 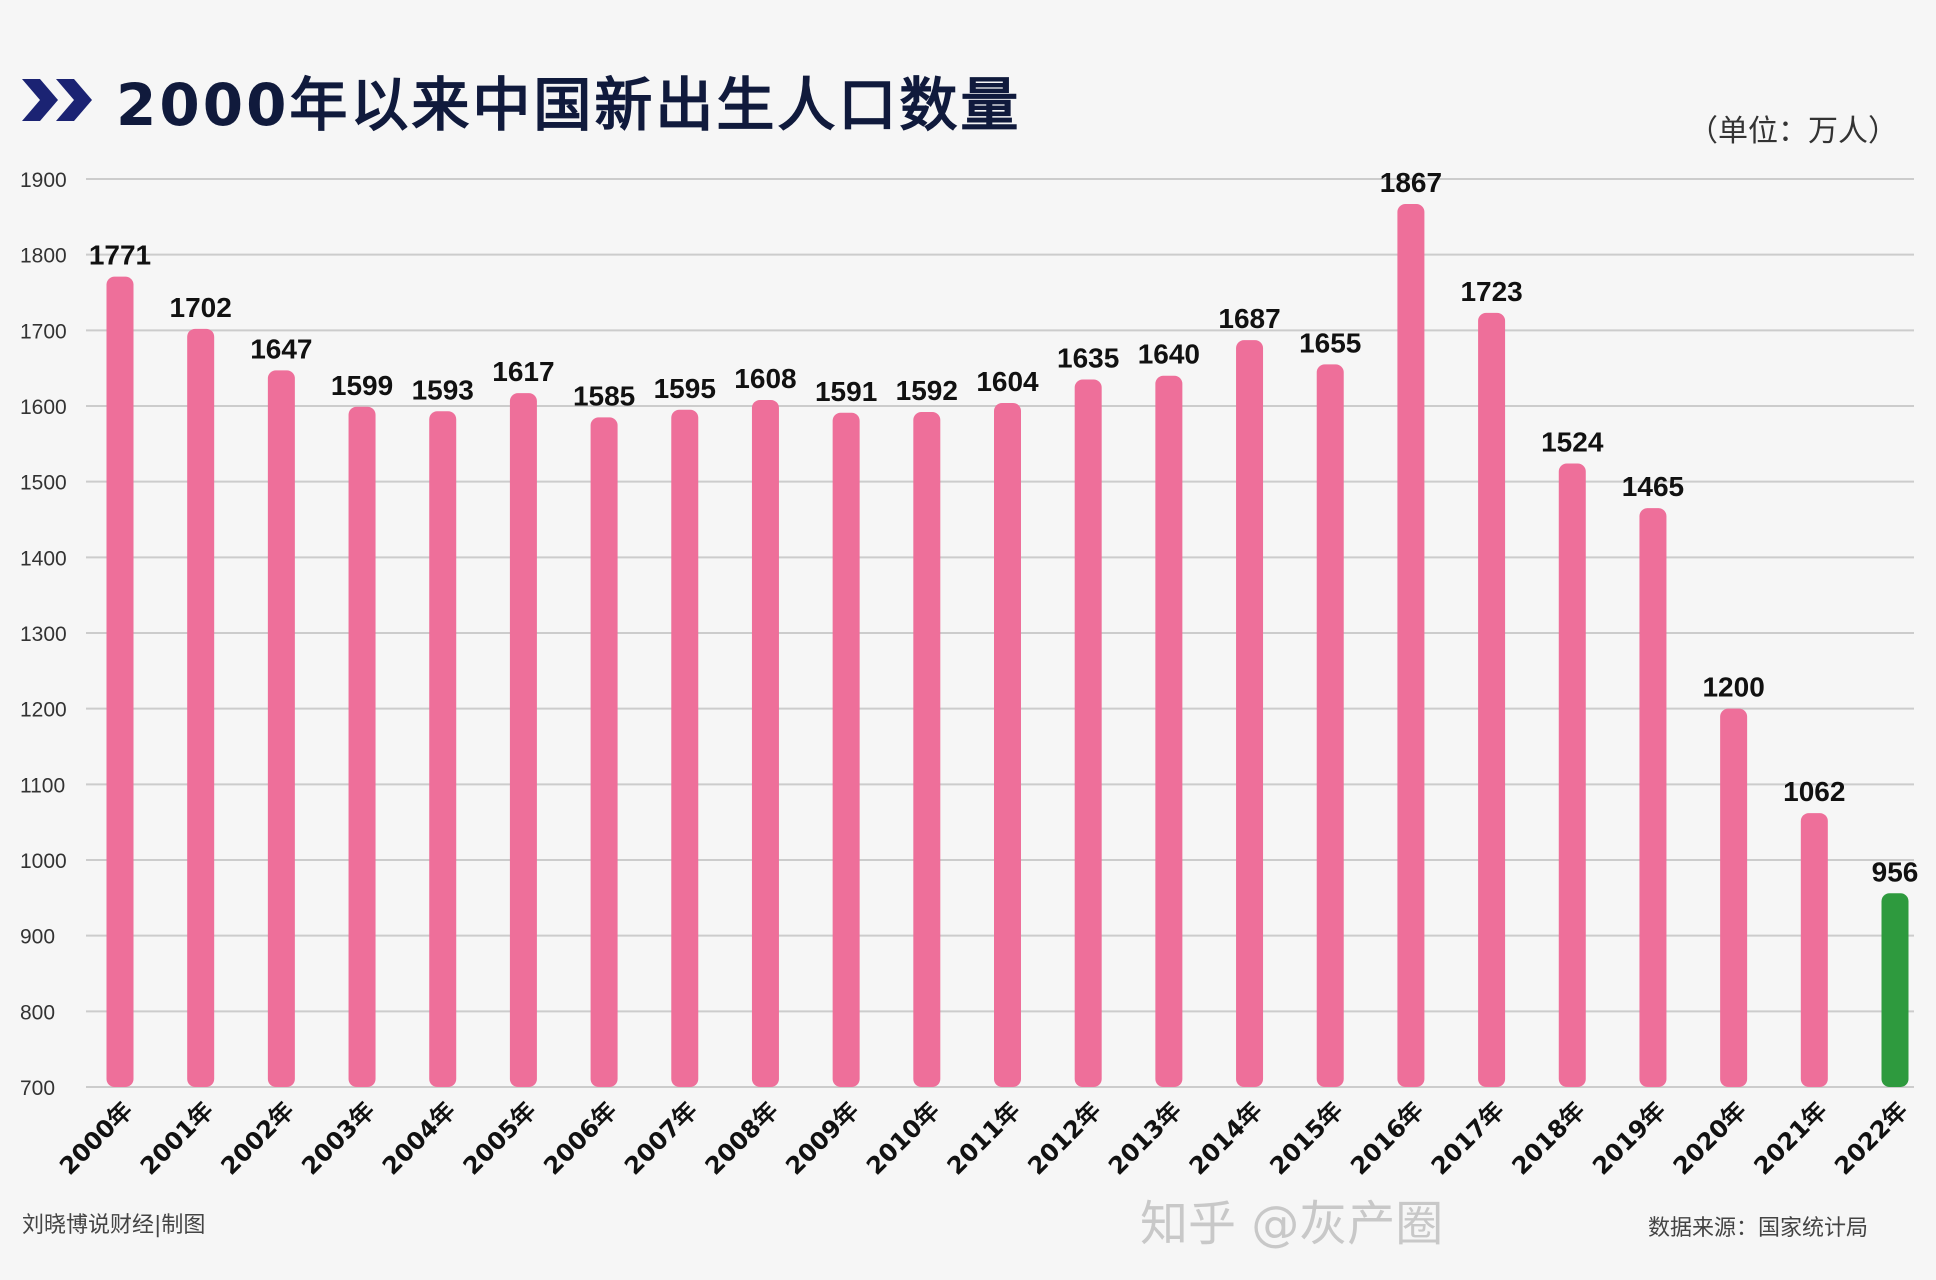 I want to click on x-tick-label: 2014年, so click(x=1226, y=1138).